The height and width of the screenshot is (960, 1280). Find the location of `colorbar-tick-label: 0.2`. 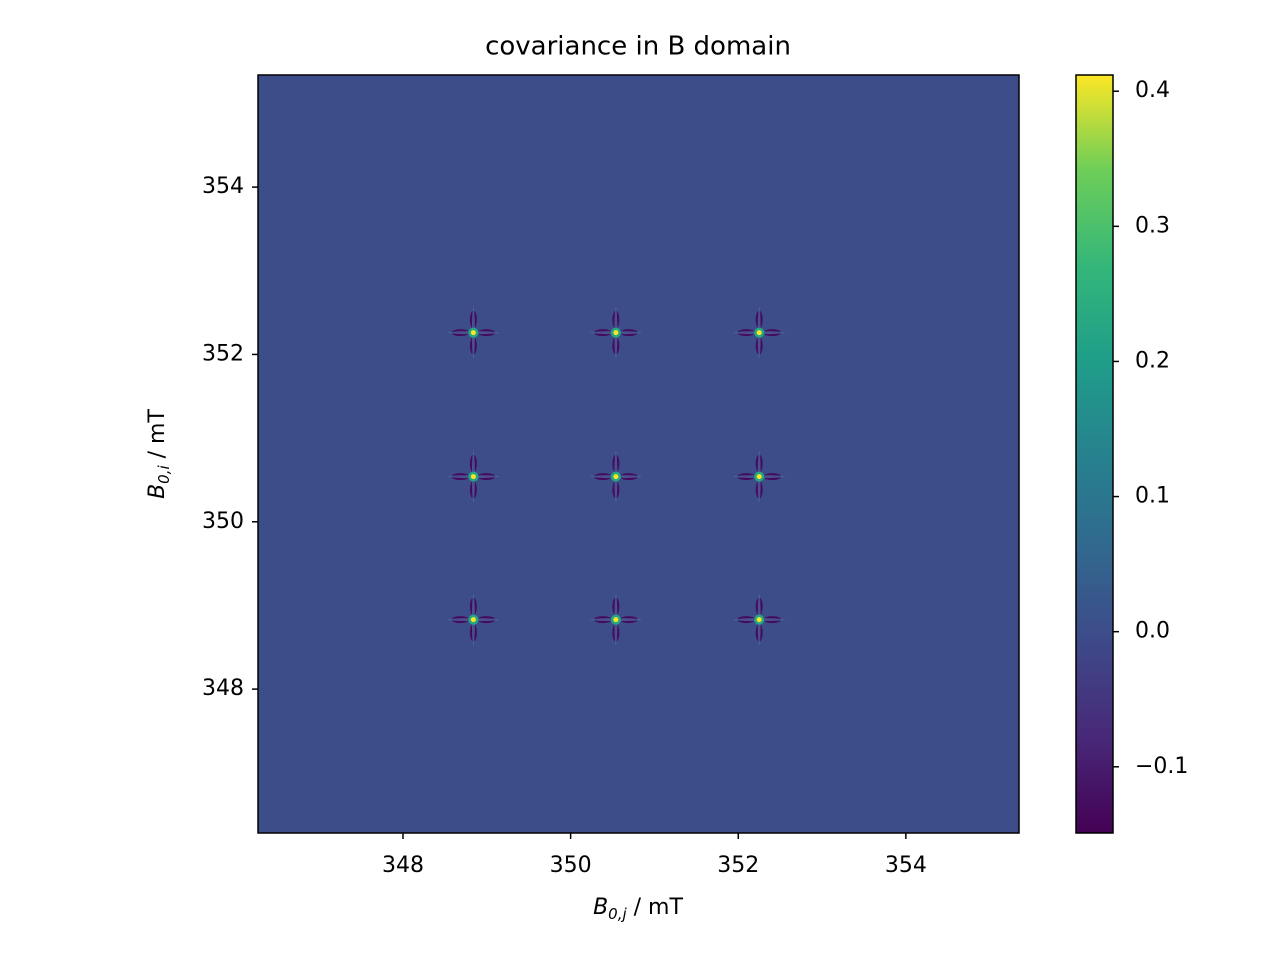

colorbar-tick-label: 0.2 is located at coordinates (1152, 360).